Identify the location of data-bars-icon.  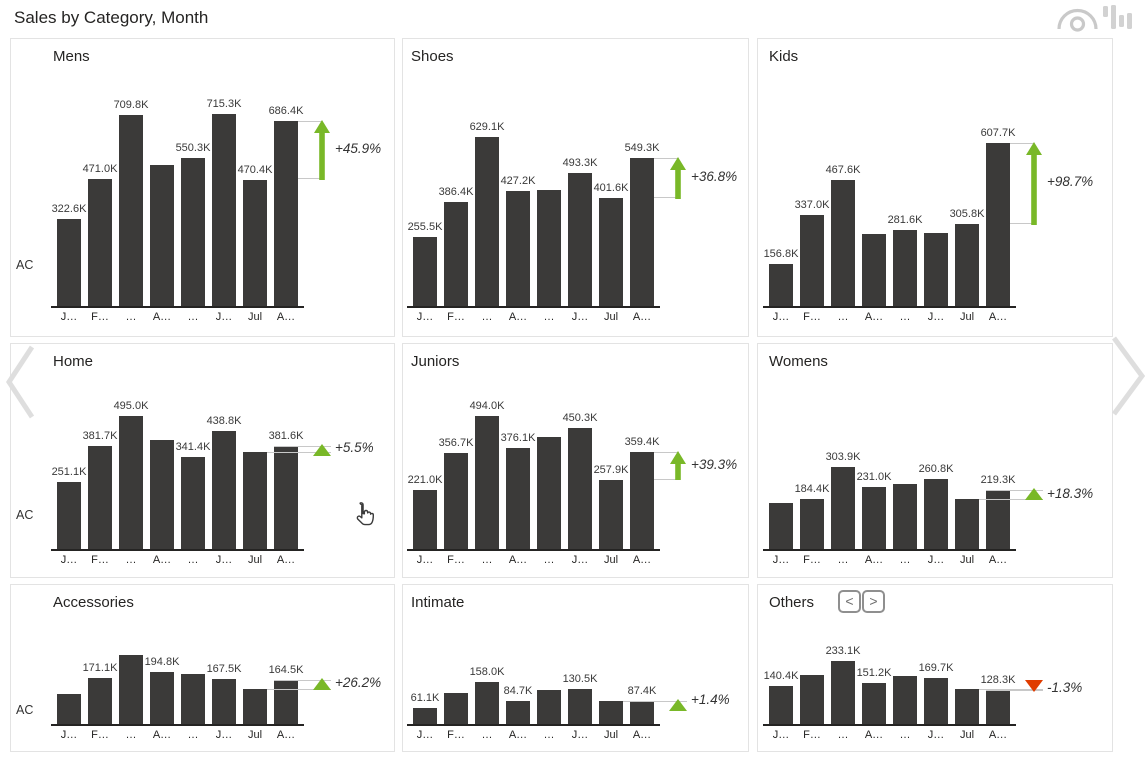
(1119, 17).